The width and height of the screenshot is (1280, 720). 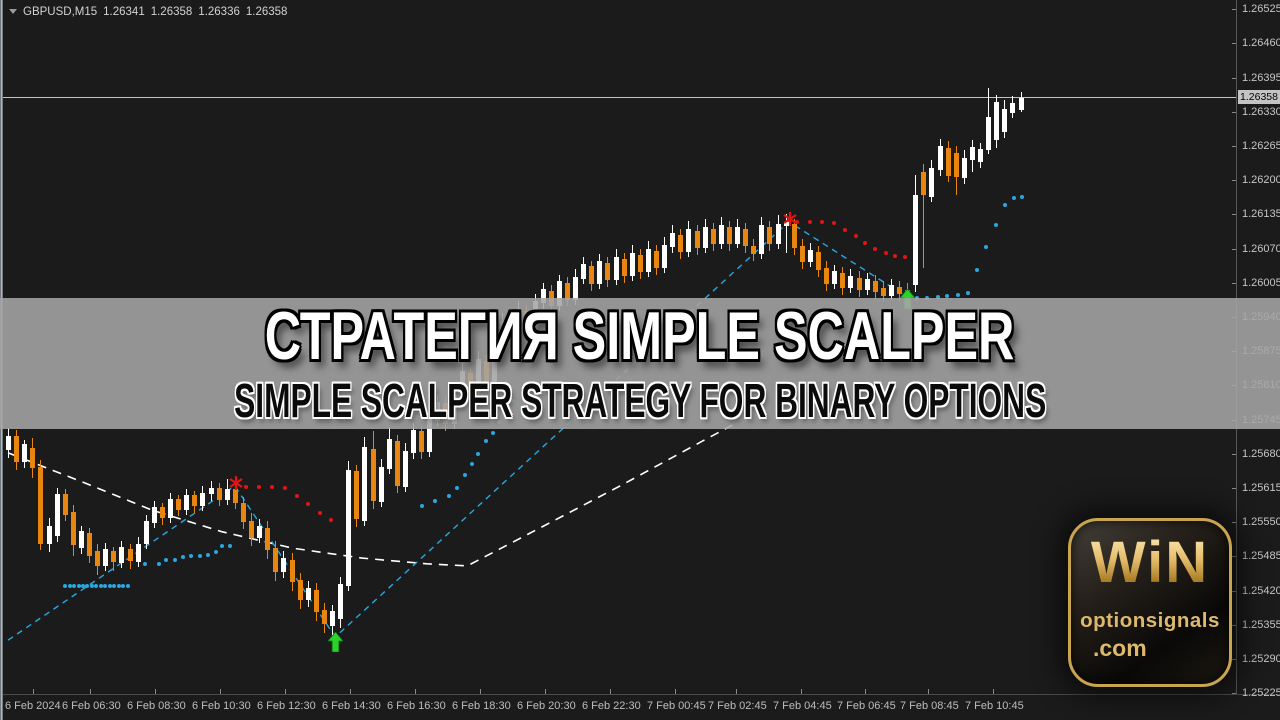 What do you see at coordinates (640, 335) in the screenshot?
I see `banner-title: СТРАТЕГИЯ SIMPLE SCALPER` at bounding box center [640, 335].